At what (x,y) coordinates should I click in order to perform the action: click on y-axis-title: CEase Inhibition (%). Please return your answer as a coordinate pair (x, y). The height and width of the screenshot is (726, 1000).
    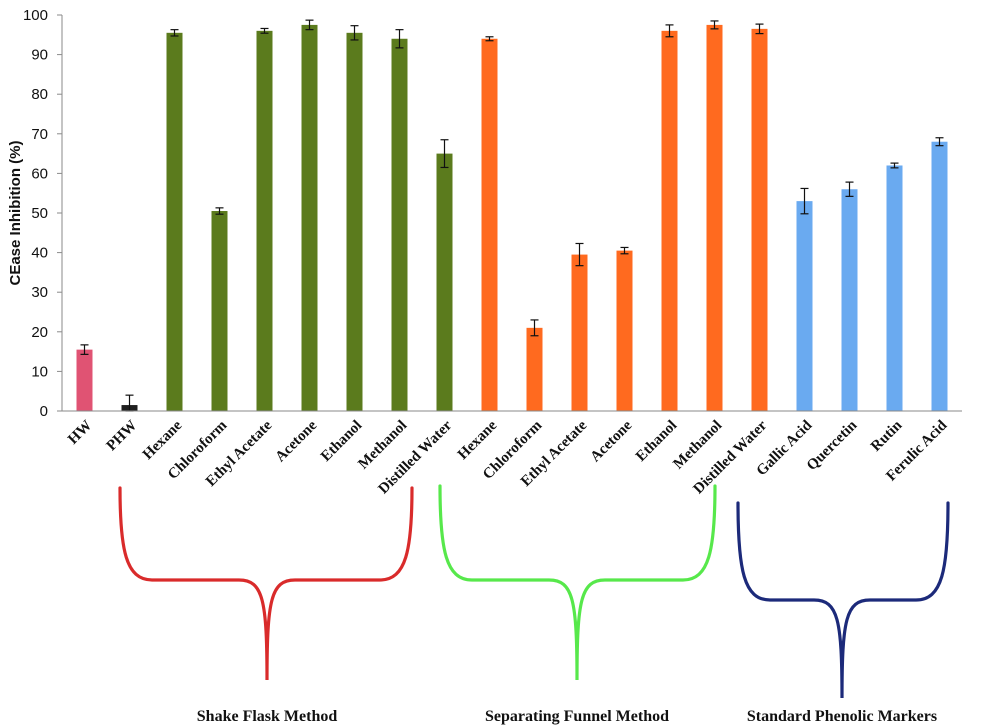
    Looking at the image, I should click on (15, 212).